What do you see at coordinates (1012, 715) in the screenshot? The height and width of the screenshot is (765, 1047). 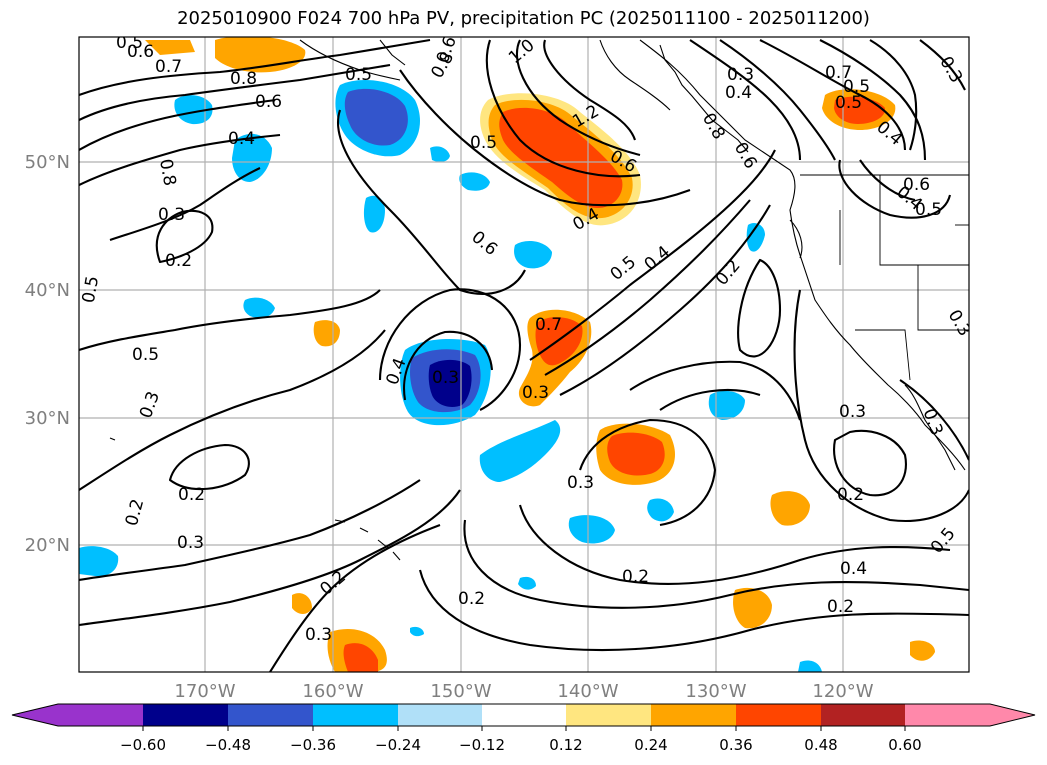 I see `colorbar-extend-high` at bounding box center [1012, 715].